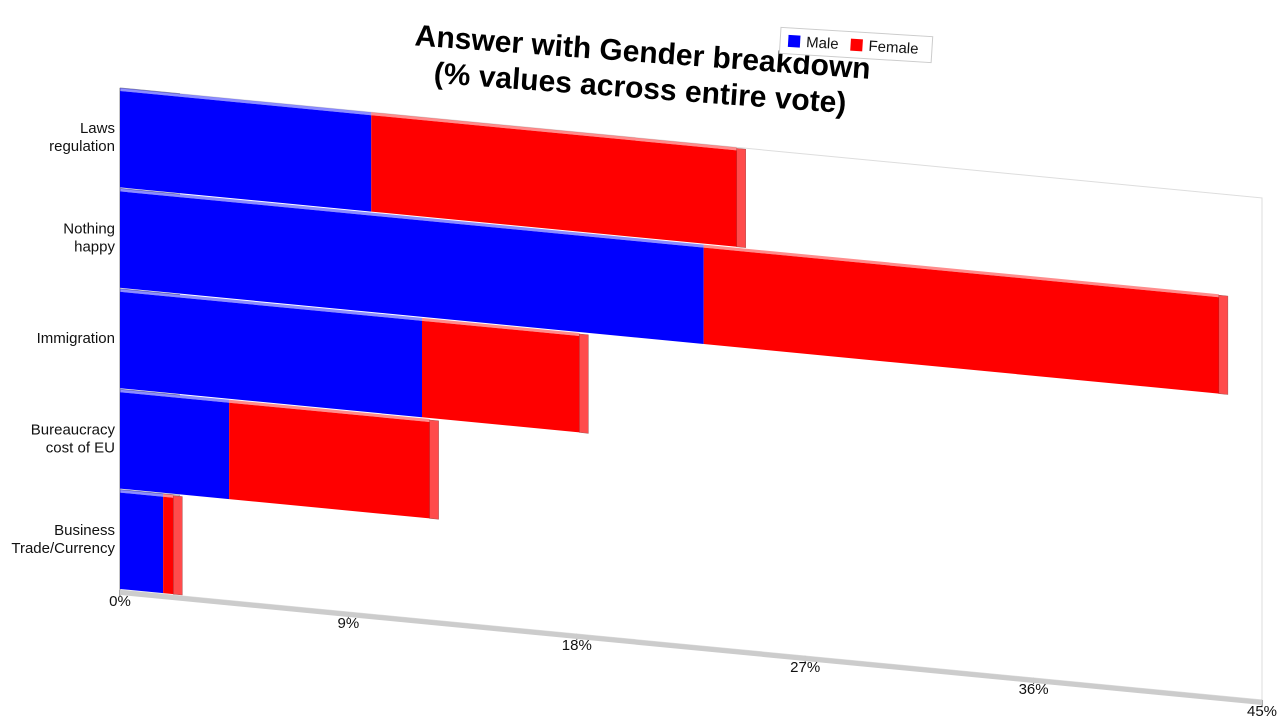 Image resolution: width=1280 pixels, height=720 pixels. What do you see at coordinates (822, 43) in the screenshot?
I see `legend-label: Male` at bounding box center [822, 43].